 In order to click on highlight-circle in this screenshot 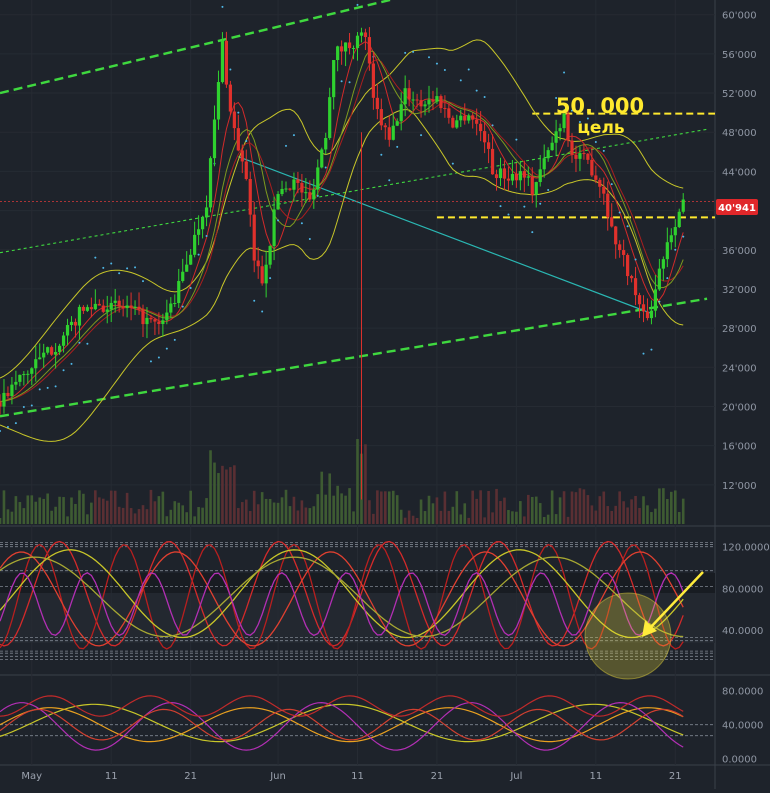, I will do `click(628, 636)`.